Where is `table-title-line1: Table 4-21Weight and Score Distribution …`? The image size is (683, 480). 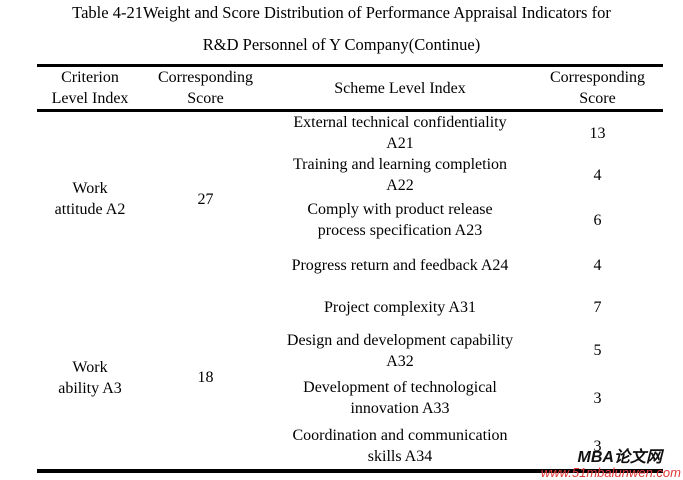
table-title-line1: Table 4-21Weight and Score Distribution … is located at coordinates (341, 12).